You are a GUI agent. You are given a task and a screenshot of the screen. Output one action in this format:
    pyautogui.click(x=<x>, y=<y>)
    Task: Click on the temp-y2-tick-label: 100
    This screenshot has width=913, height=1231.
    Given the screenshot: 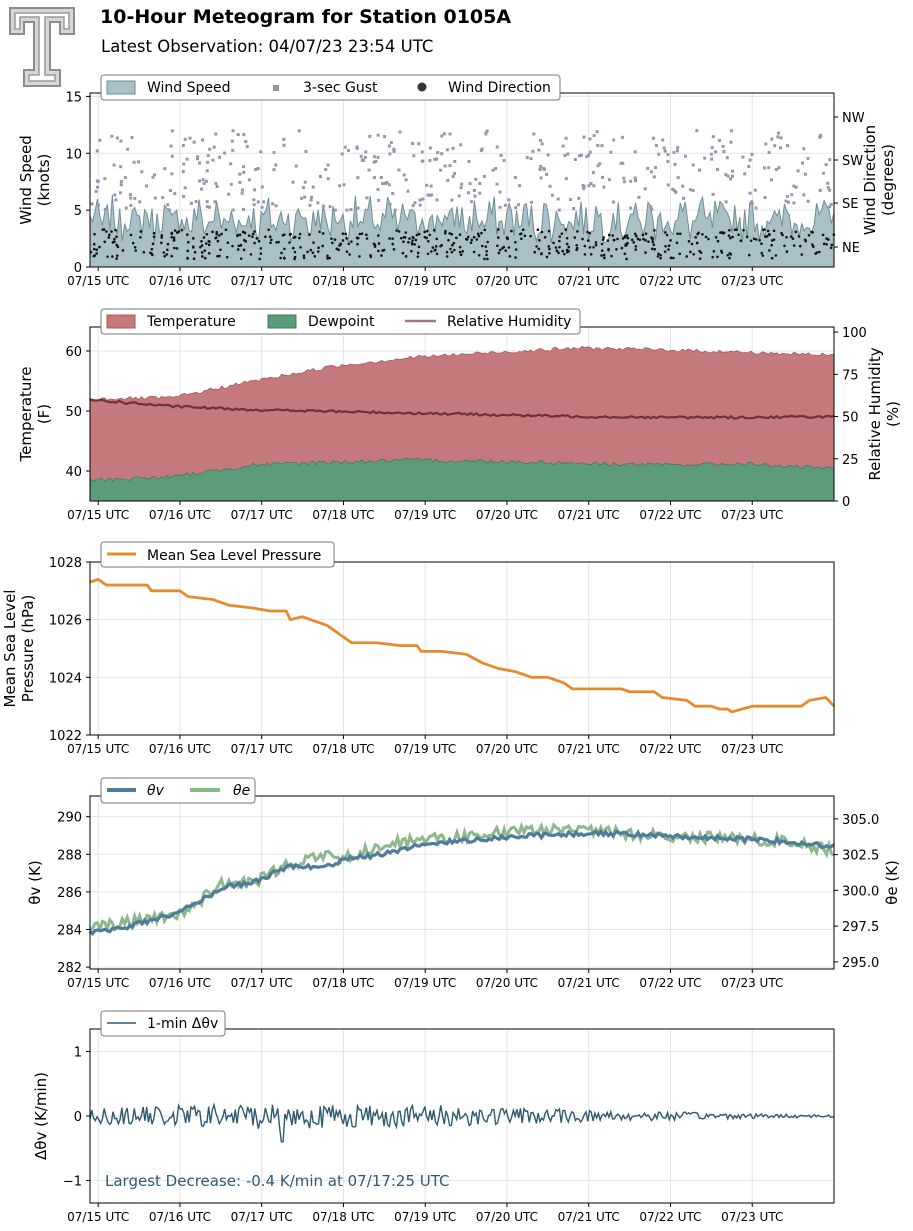 What is the action you would take?
    pyautogui.click(x=854, y=333)
    